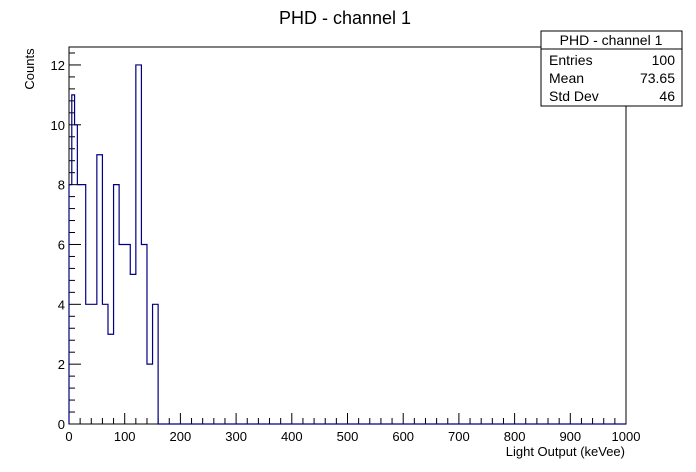 The image size is (696, 472). What do you see at coordinates (58, 65) in the screenshot?
I see `y-tick-label: 12` at bounding box center [58, 65].